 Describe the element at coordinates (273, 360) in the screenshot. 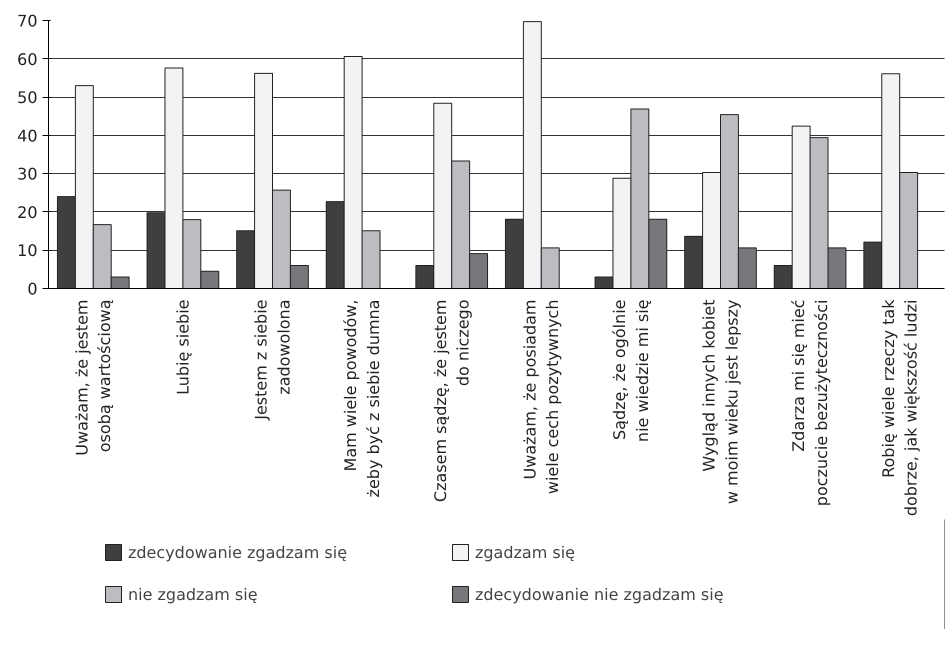

I see `x-tick-label: Jestem z siebie zadowolona` at that location.